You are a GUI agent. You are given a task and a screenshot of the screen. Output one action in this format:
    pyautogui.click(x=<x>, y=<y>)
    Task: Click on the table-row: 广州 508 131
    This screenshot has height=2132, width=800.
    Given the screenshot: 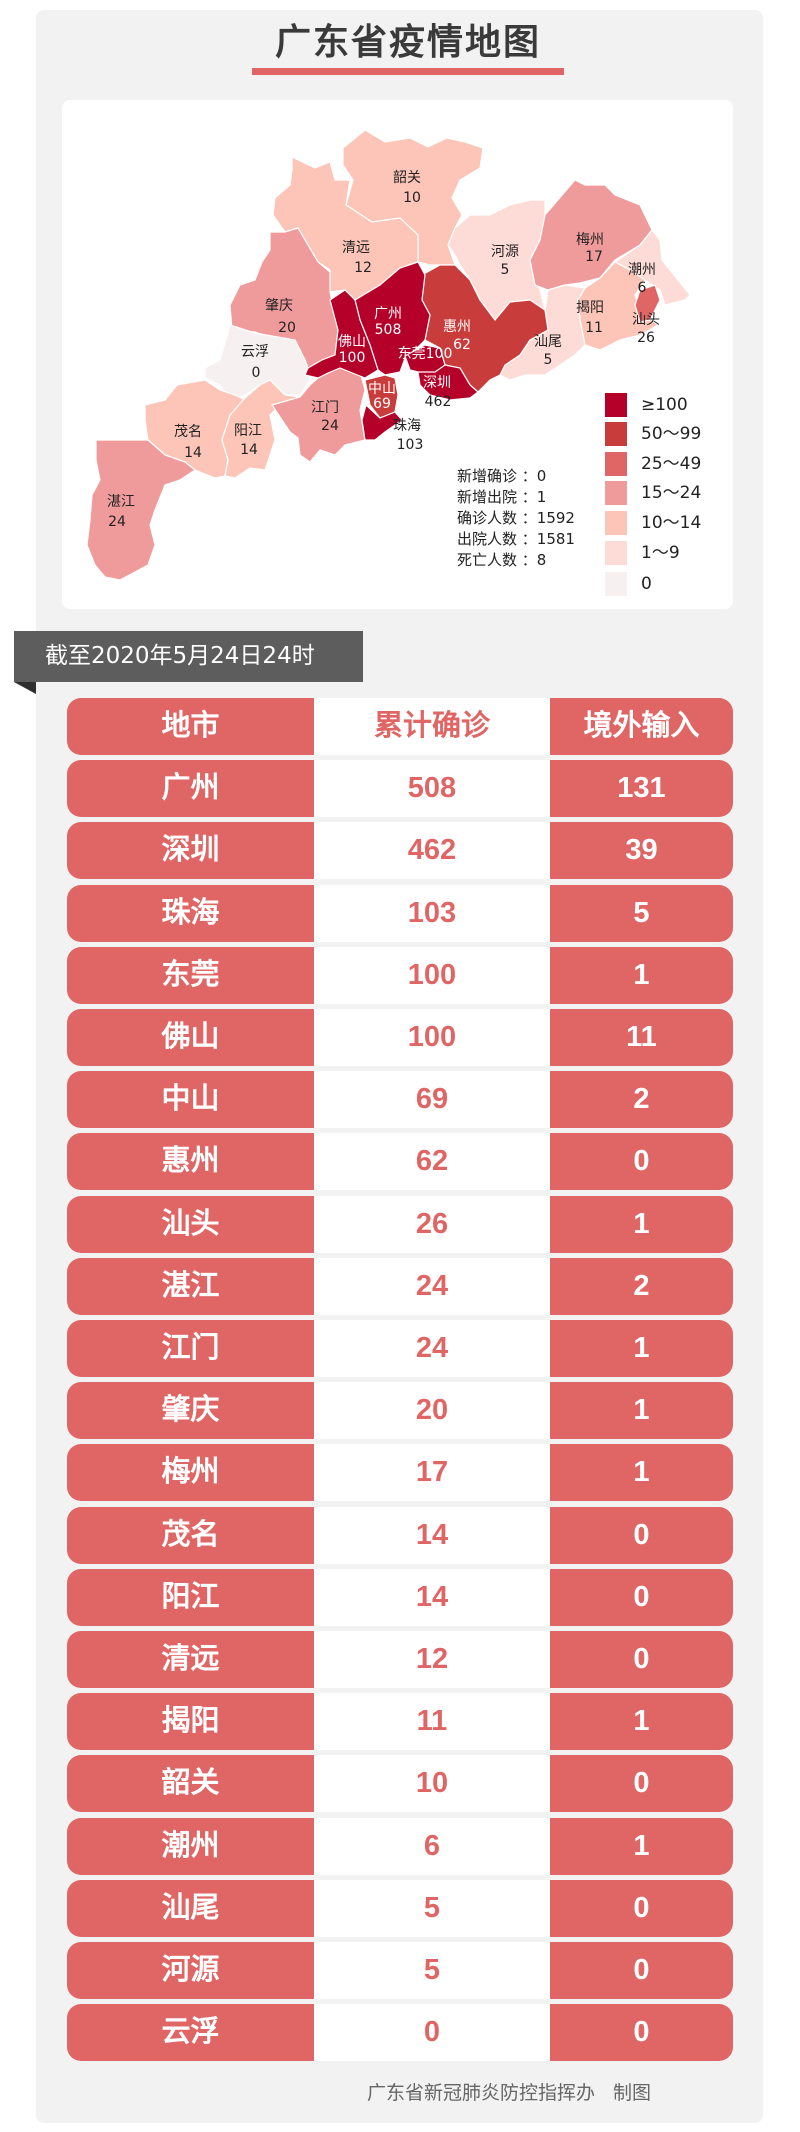 What is the action you would take?
    pyautogui.click(x=400, y=788)
    